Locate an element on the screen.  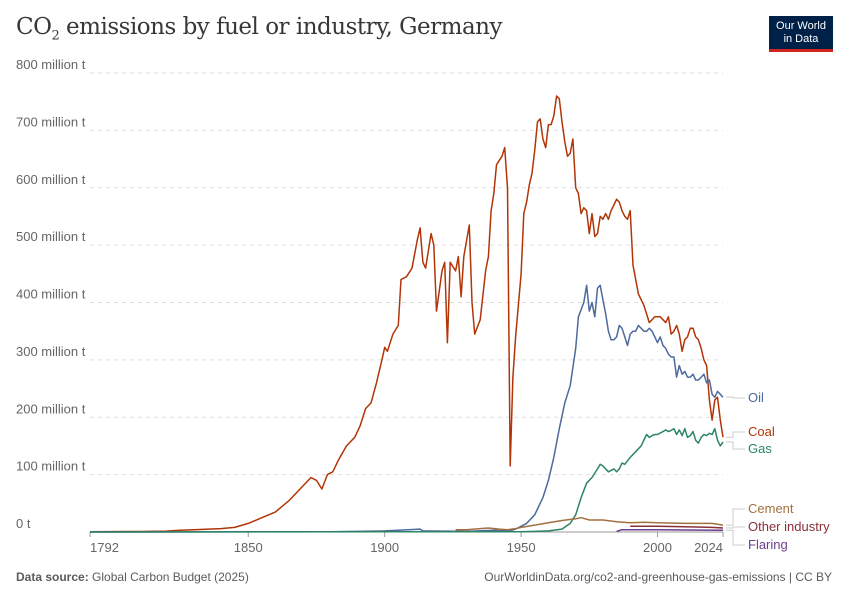
y-tick-label: 600 million t is located at coordinates (51, 179).